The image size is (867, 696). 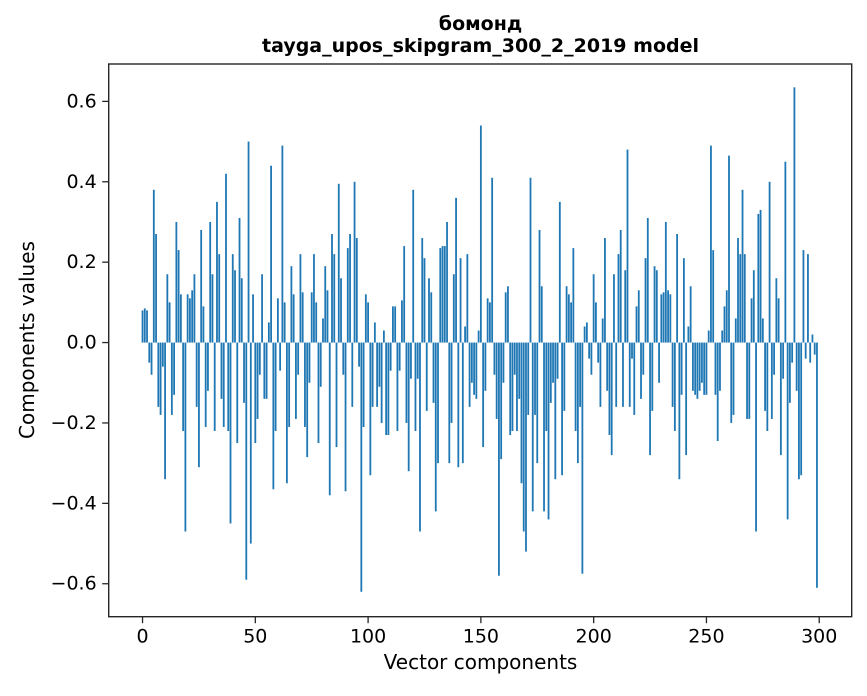 What do you see at coordinates (81, 262) in the screenshot?
I see `y-tick-label: 0.2` at bounding box center [81, 262].